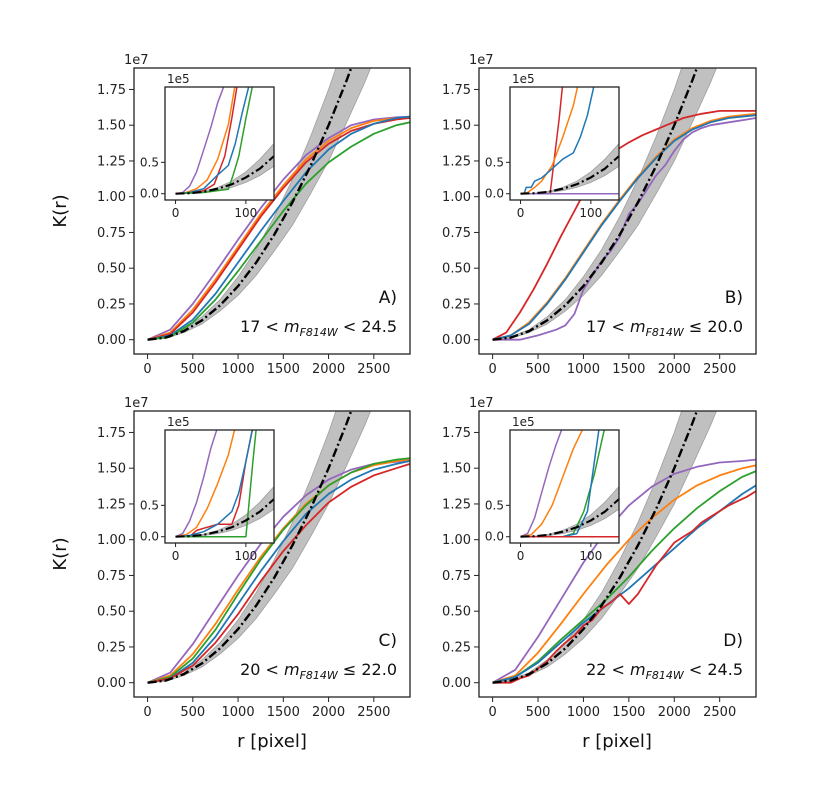 Image resolution: width=817 pixels, height=801 pixels. I want to click on panel-c-selection-upper: 22.0, so click(379, 669).